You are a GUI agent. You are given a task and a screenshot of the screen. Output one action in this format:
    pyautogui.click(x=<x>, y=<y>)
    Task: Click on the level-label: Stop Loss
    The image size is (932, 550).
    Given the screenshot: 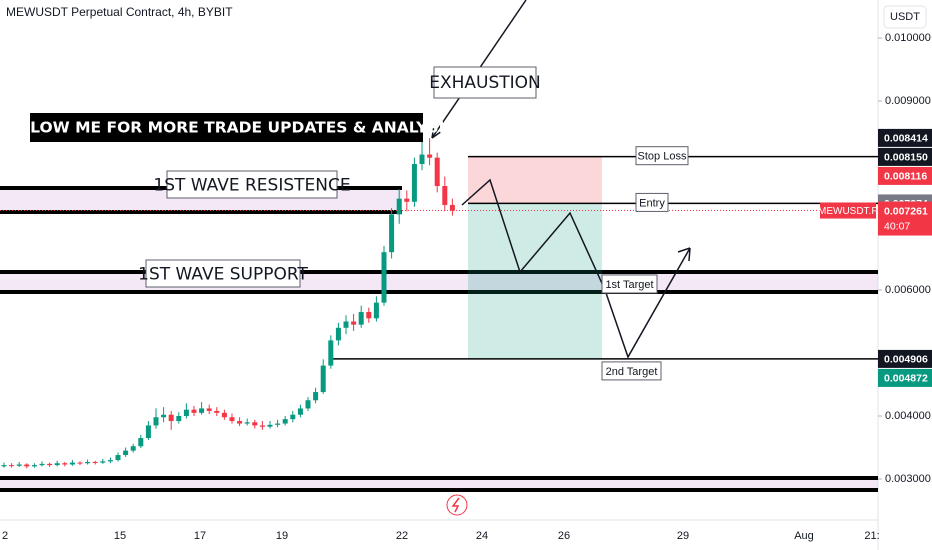 What is the action you would take?
    pyautogui.click(x=662, y=157)
    